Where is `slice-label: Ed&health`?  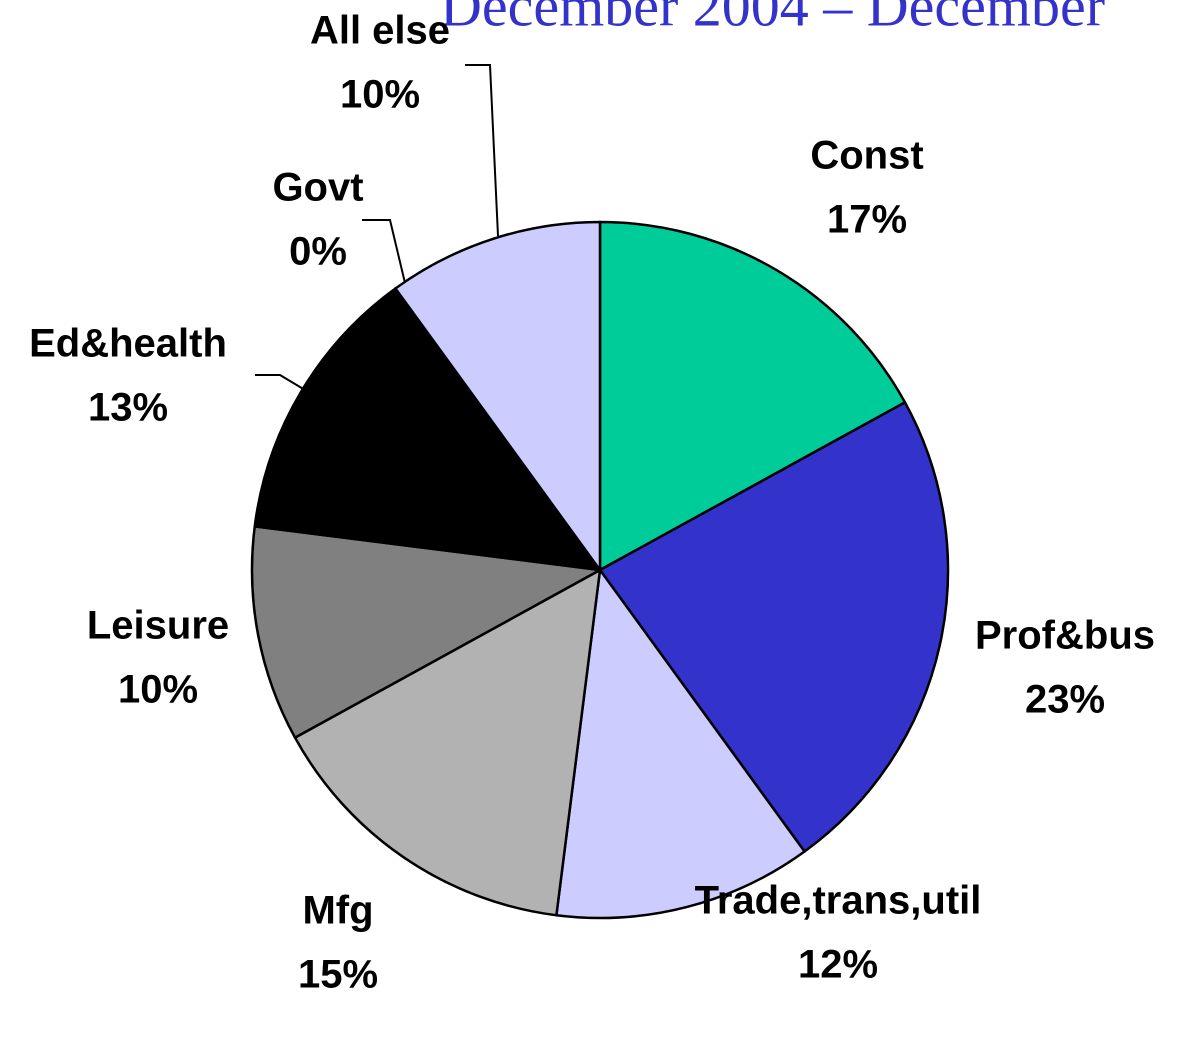
slice-label: Ed&health is located at coordinates (128, 344).